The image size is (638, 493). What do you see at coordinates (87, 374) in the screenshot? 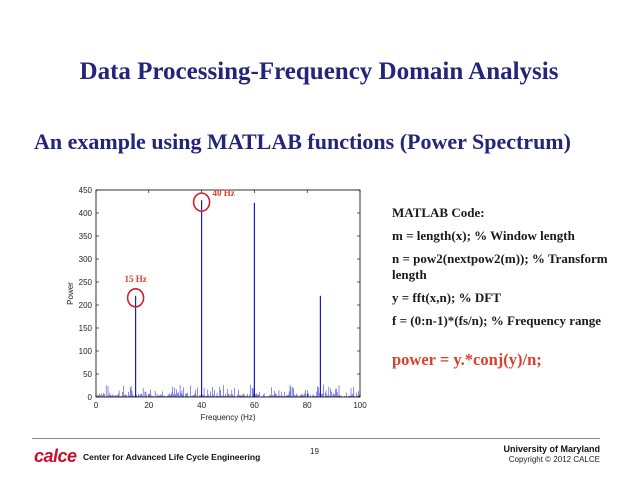
I see `y-tick-label: 50` at bounding box center [87, 374].